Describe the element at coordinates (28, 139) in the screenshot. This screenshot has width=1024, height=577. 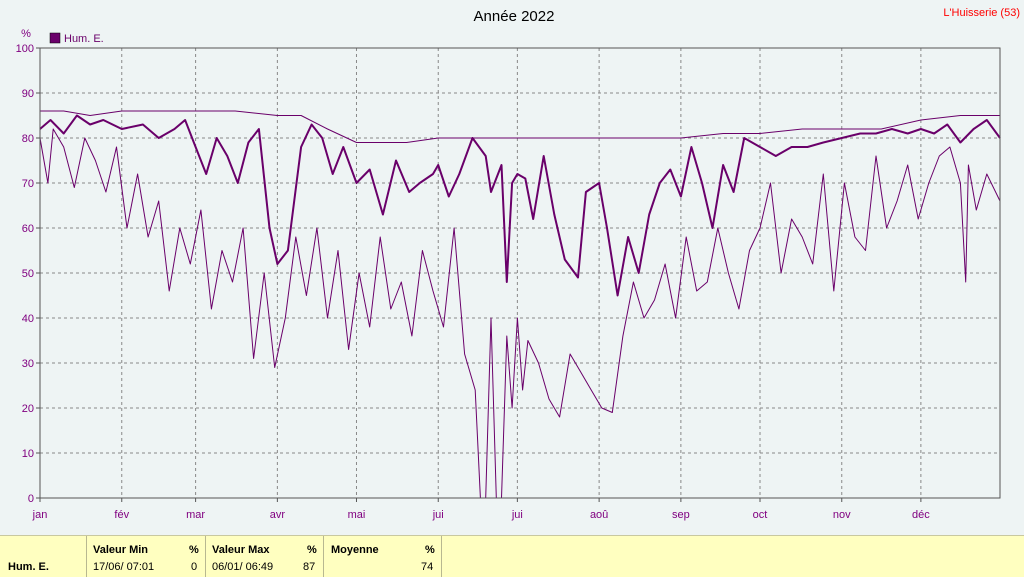
I see `y-tick-label: 80` at that location.